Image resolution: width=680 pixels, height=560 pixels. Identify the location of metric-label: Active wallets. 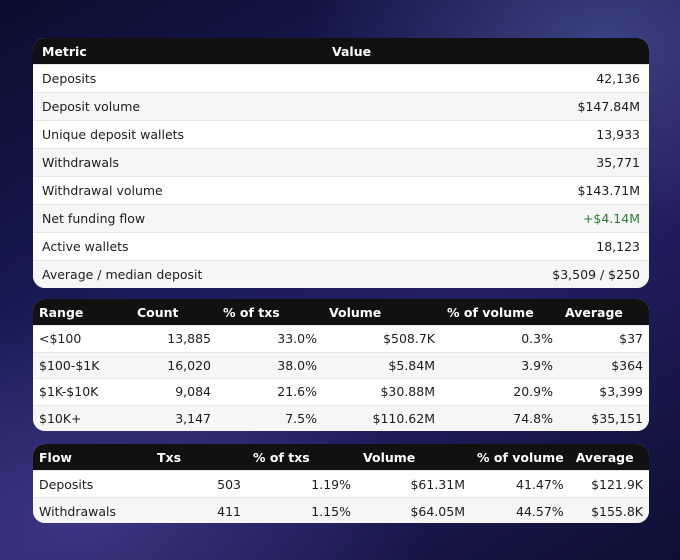
(178, 246).